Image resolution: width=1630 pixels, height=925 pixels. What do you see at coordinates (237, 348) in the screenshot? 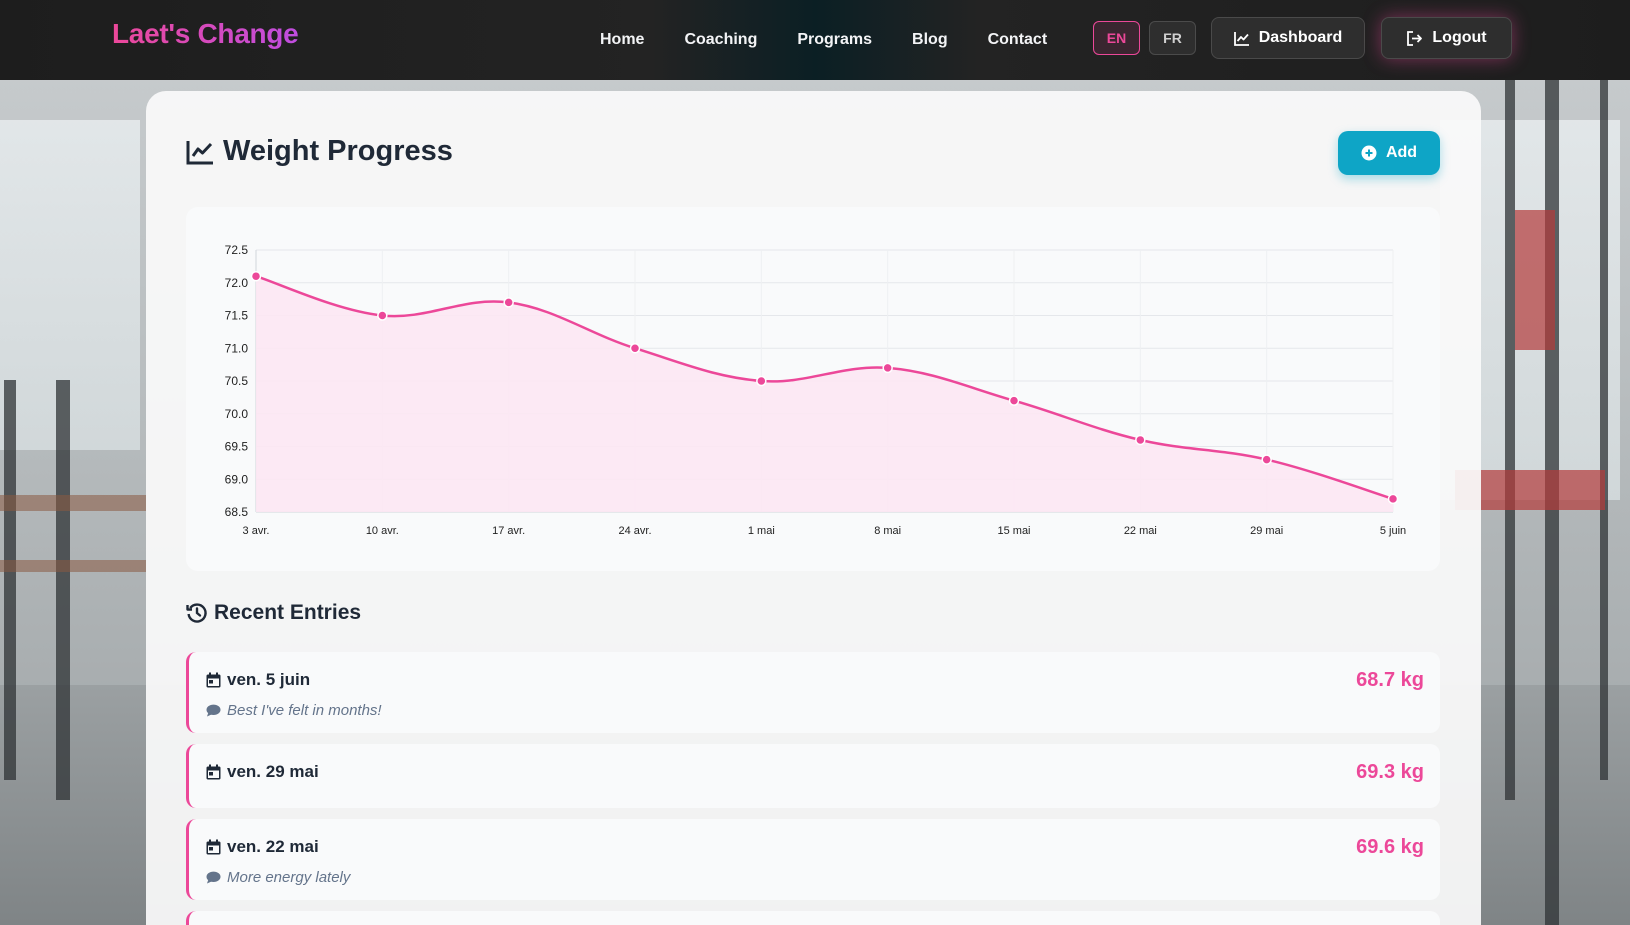
I see `y-tick-label: 71.0` at bounding box center [237, 348].